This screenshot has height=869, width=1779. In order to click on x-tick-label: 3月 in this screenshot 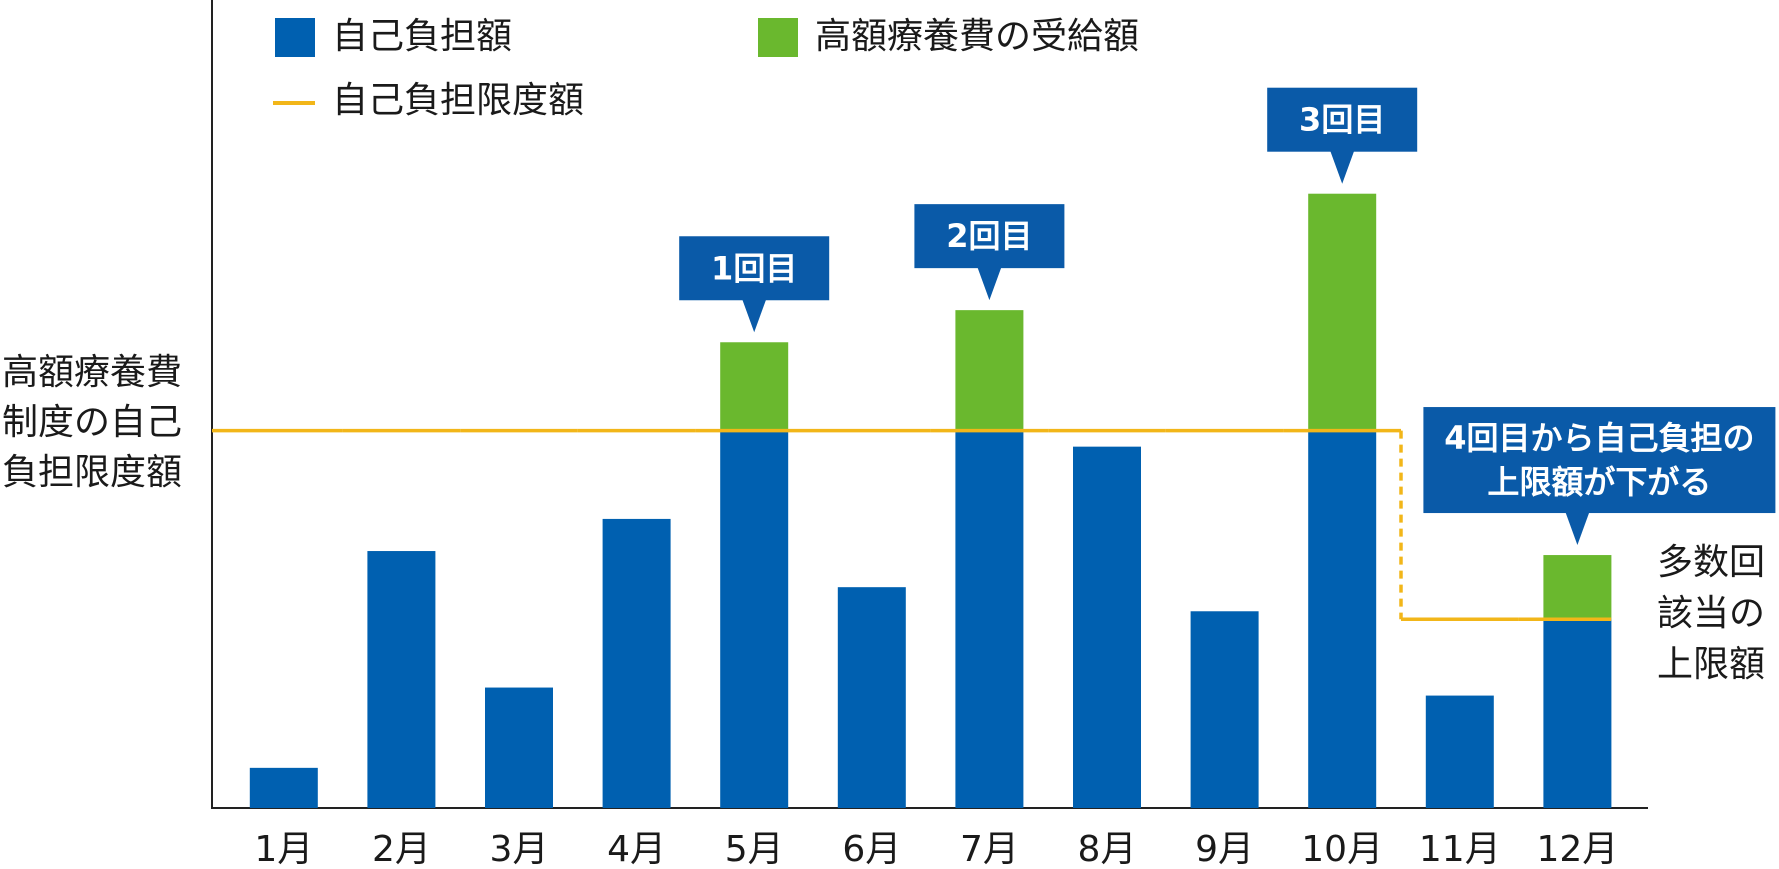, I will do `click(519, 849)`.